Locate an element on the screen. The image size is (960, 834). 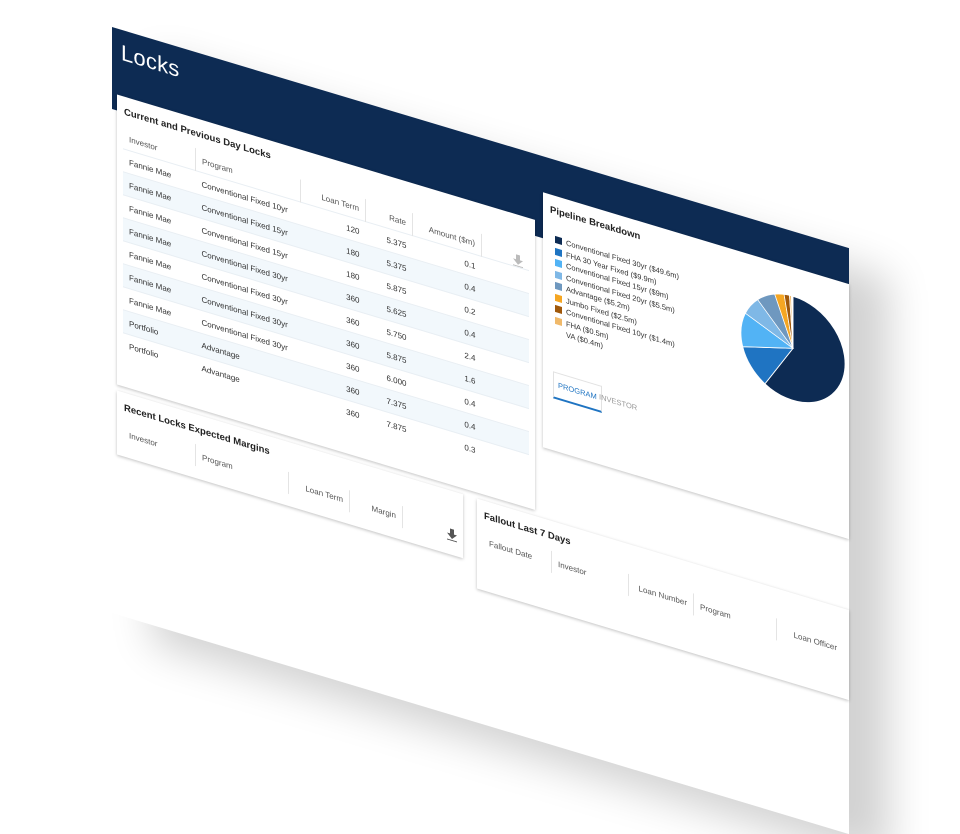
col-loan-term: Loan Term is located at coordinates (319, 492).